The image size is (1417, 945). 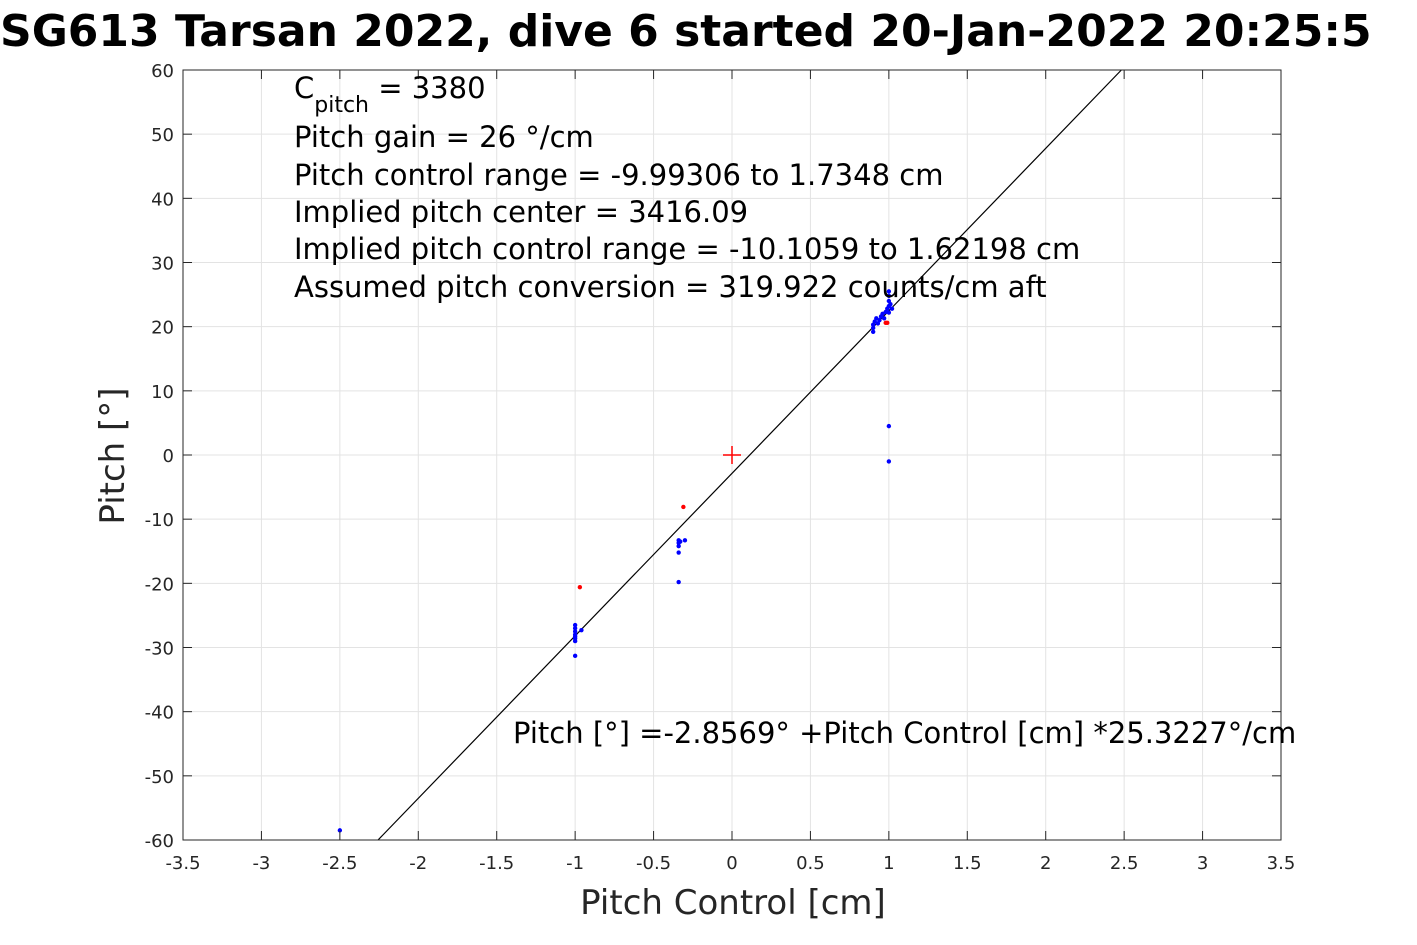 I want to click on x-tick-label: -0.5, so click(x=653, y=863).